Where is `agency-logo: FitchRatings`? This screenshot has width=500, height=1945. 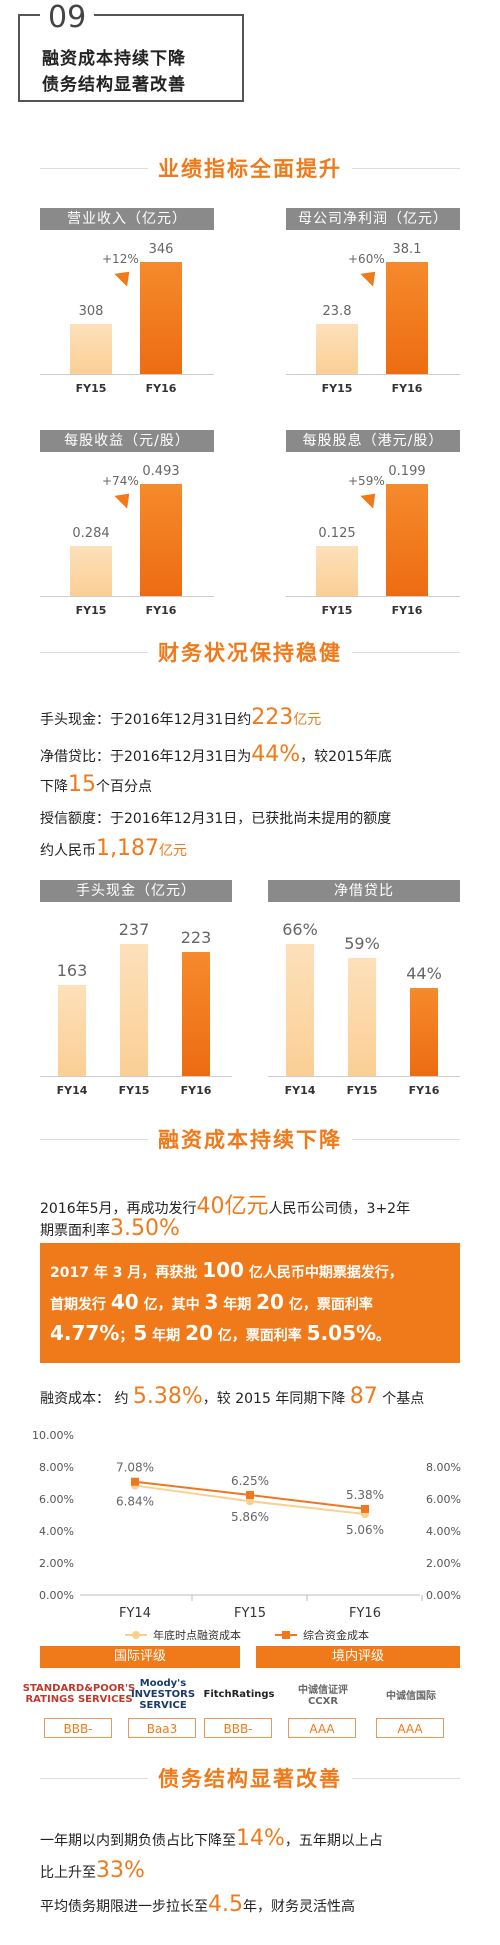 agency-logo: FitchRatings is located at coordinates (239, 1694).